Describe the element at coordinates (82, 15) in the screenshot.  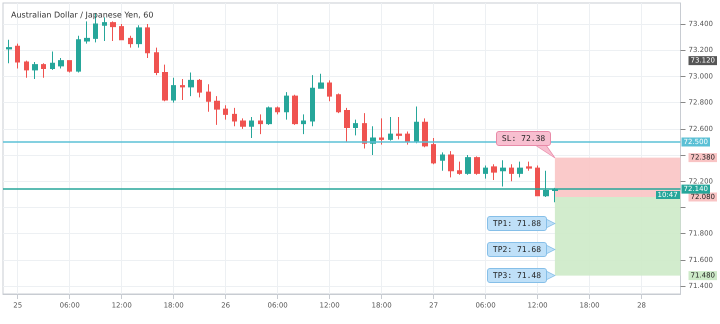
I see `text: Australian Dollar / Japanese Yen, 60` at that location.